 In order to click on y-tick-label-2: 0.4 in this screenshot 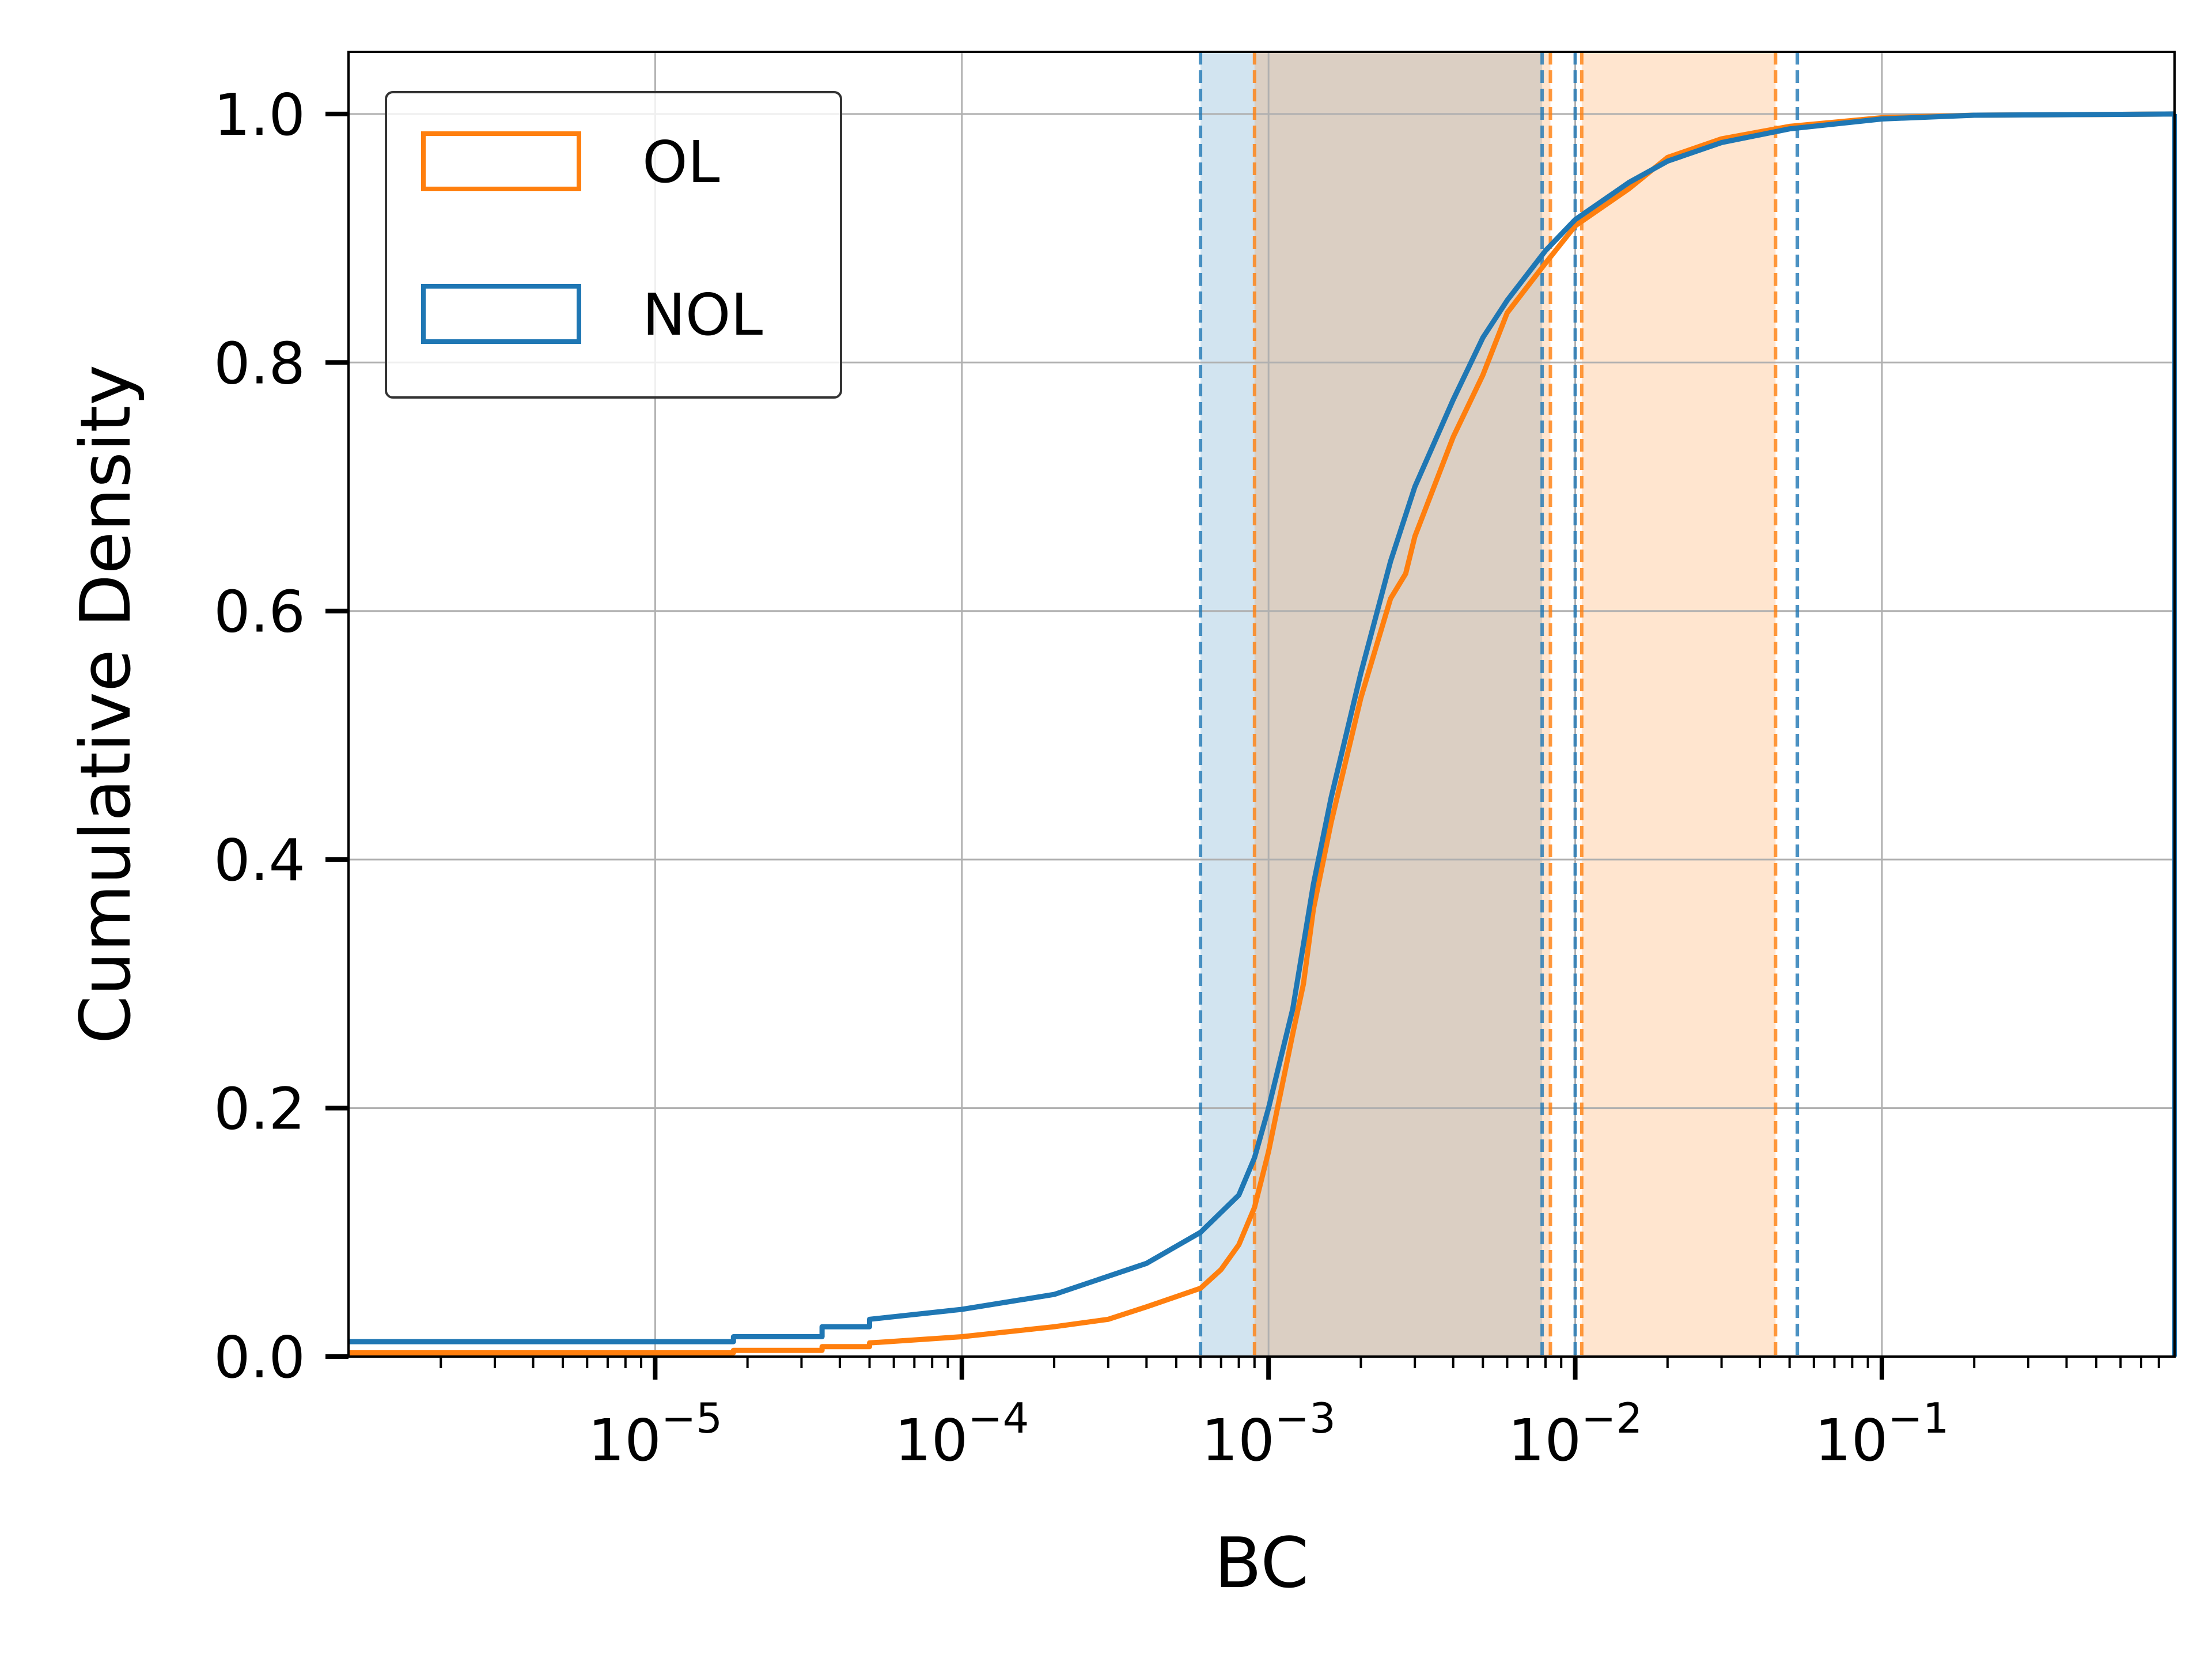, I will do `click(259, 860)`.